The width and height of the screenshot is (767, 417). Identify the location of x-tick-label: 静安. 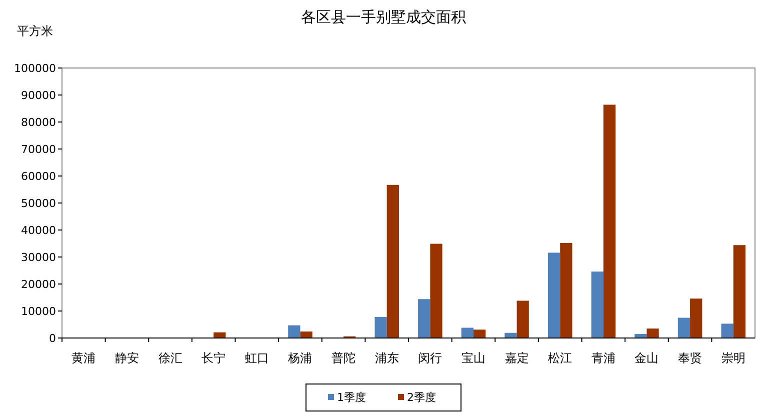
(126, 358).